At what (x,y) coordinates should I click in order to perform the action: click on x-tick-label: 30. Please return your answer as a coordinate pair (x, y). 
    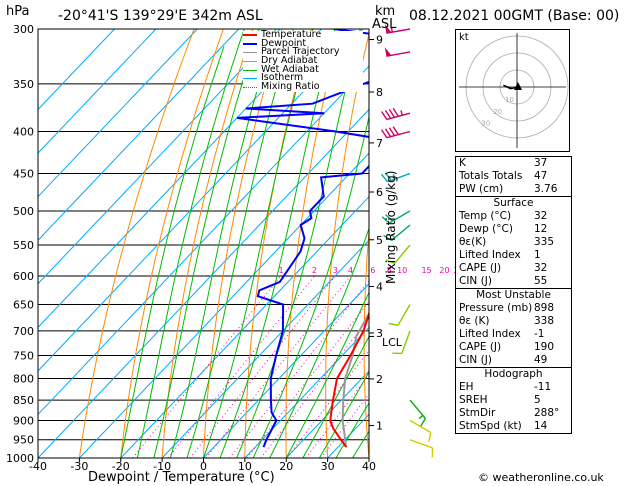
    Looking at the image, I should click on (328, 466).